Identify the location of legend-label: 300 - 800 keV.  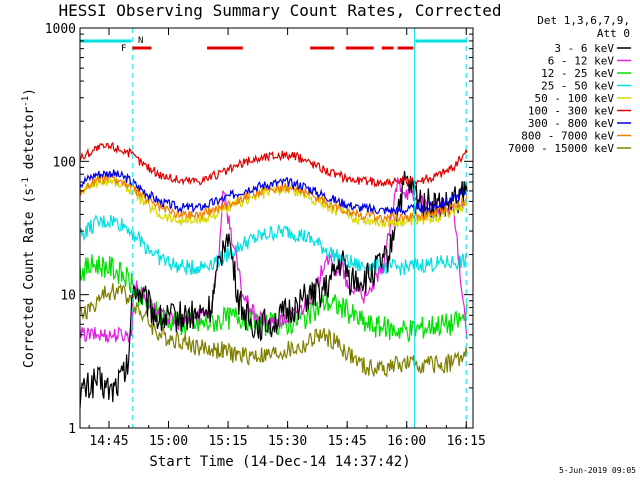
(571, 123).